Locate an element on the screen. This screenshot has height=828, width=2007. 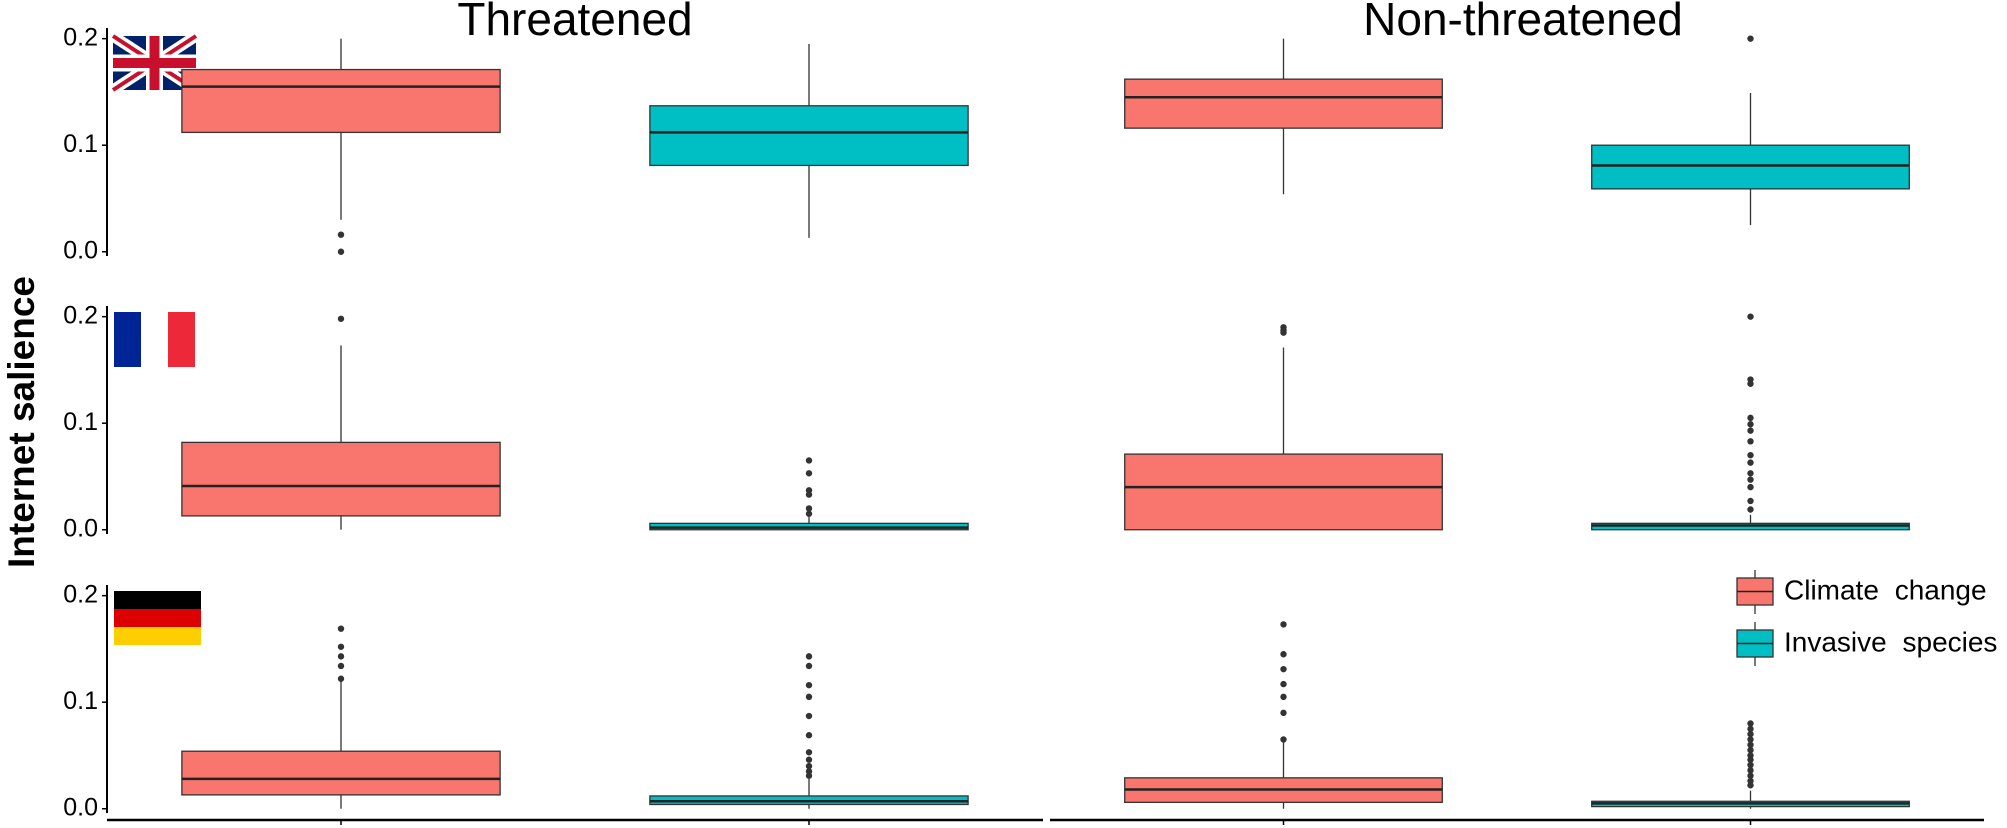
column-title: Non-threatened is located at coordinates (1523, 22).